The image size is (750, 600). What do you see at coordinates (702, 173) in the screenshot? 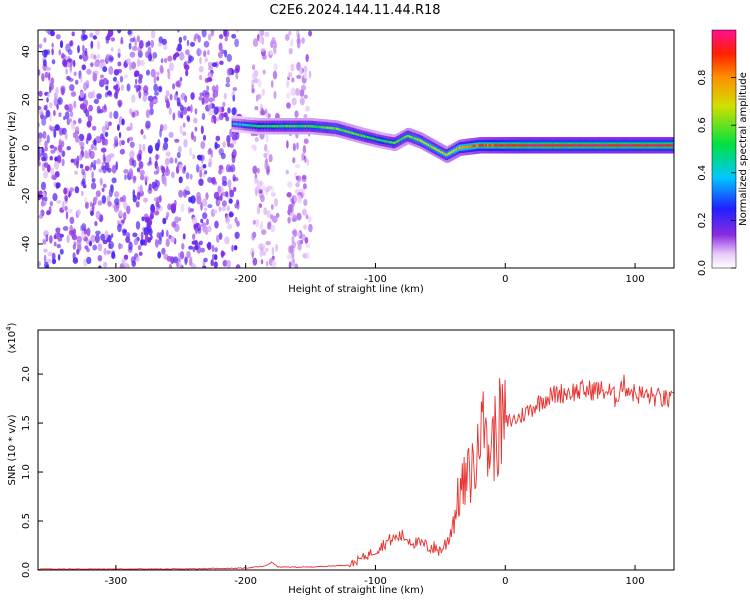
I see `colorbar-tick-label: 0.4` at bounding box center [702, 173].